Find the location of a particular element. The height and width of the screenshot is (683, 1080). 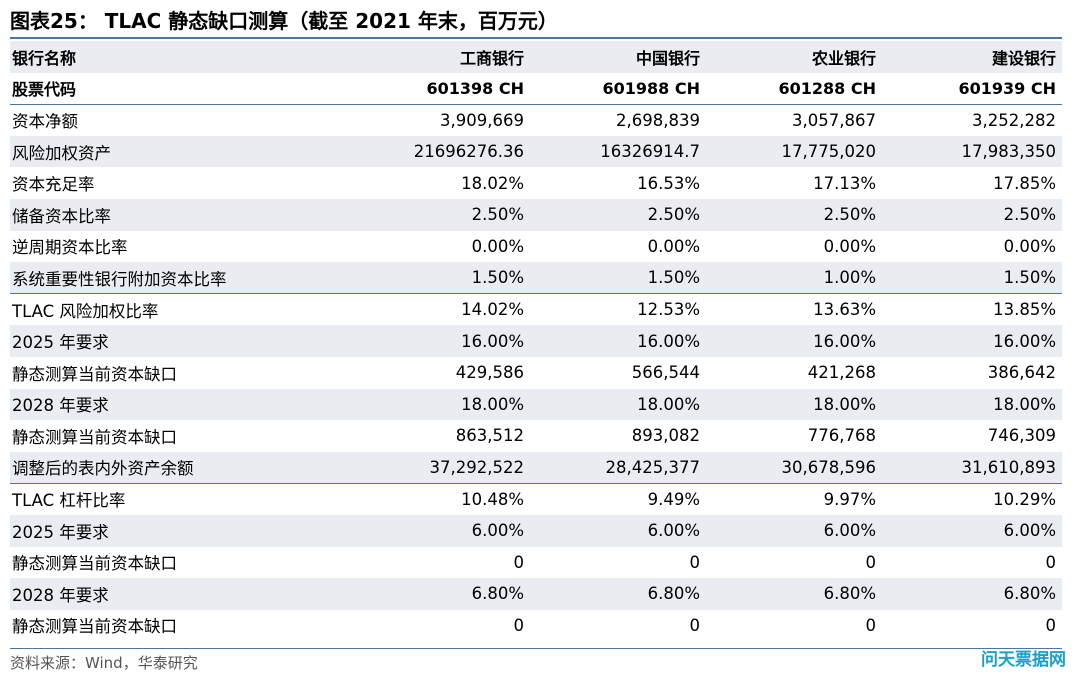

table-cell: 10.29% is located at coordinates (972, 498).